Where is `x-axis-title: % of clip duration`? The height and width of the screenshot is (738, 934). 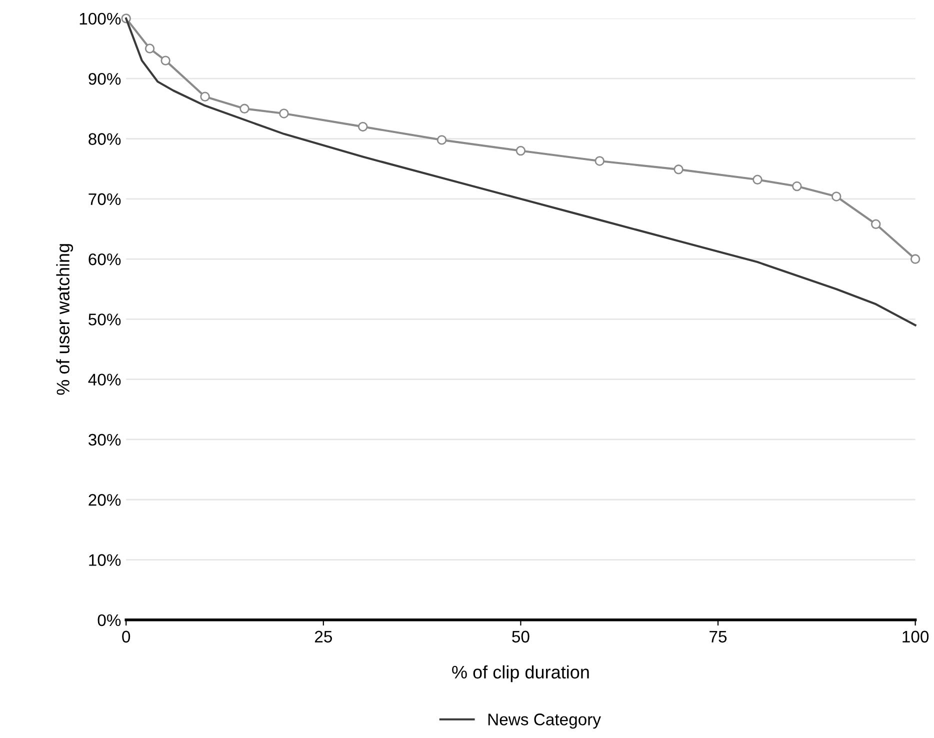
x-axis-title: % of clip duration is located at coordinates (520, 673).